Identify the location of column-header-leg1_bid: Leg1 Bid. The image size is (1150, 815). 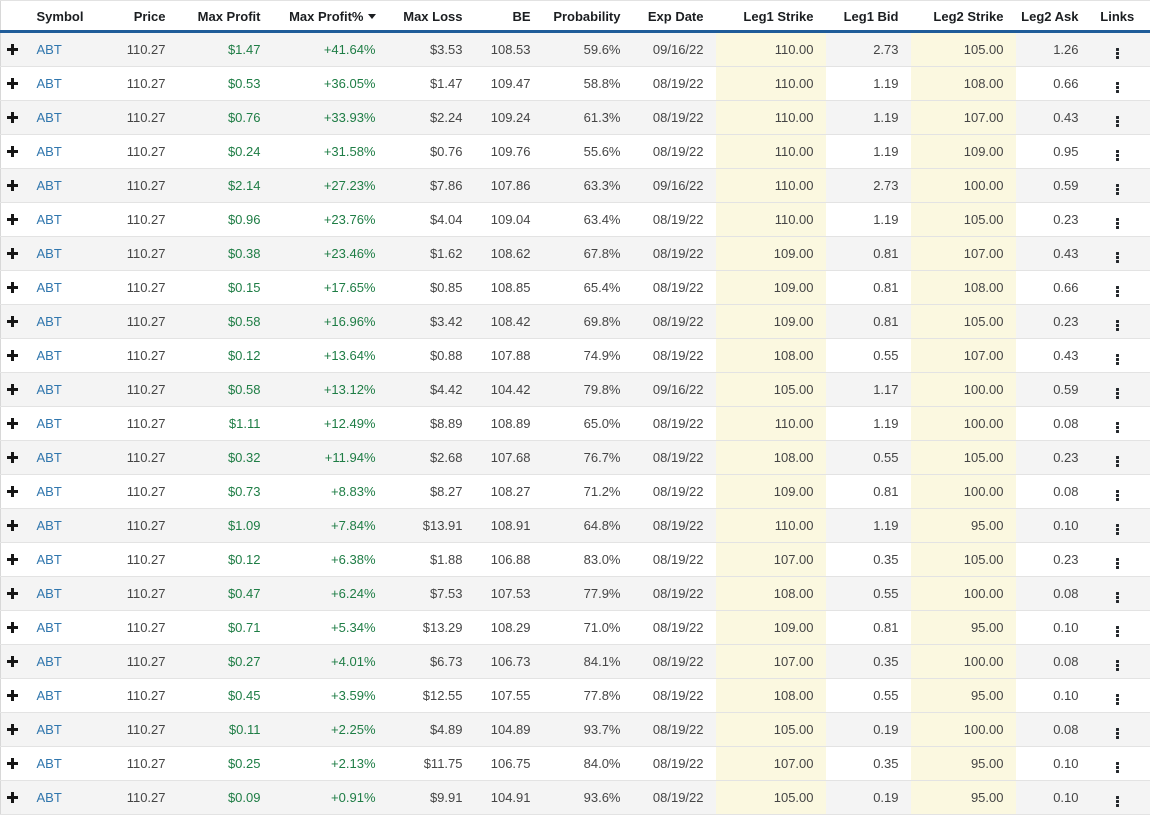
(868, 16).